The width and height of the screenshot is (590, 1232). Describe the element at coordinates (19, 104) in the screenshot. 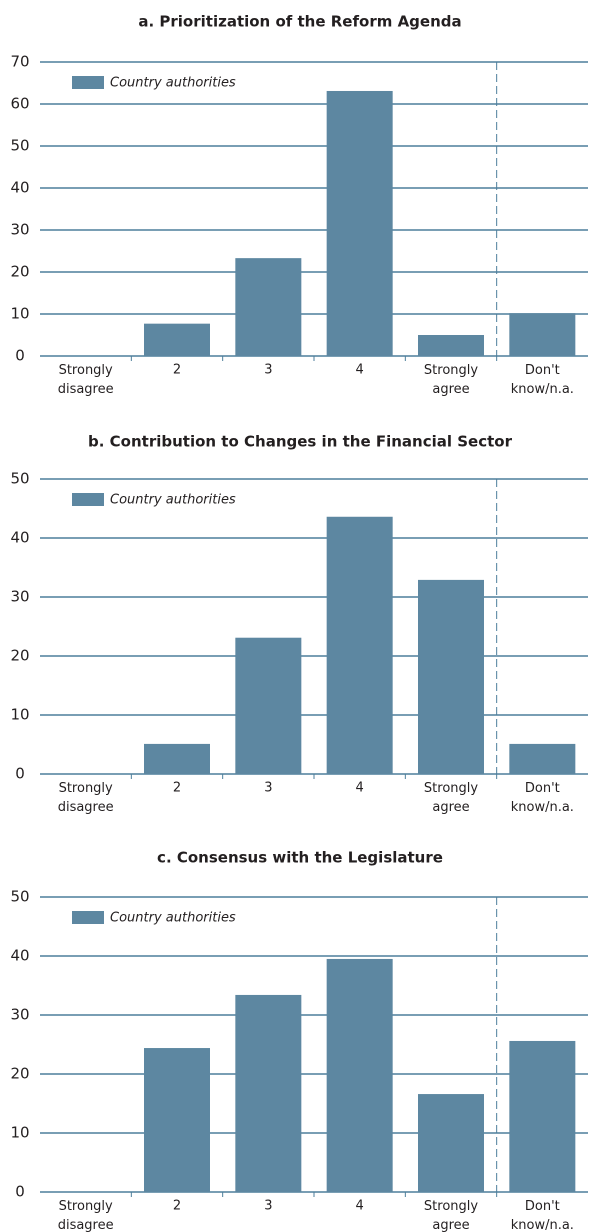

I see `y-tick-label: 60` at that location.